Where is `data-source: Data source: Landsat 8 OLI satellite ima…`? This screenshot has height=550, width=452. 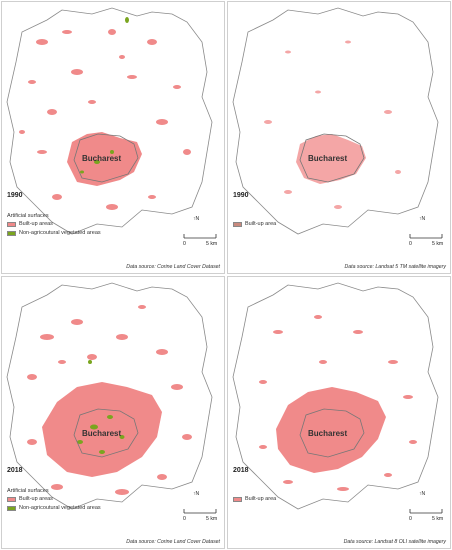
data-source: Data source: Landsat 8 OLI satellite ima… is located at coordinates (394, 542).